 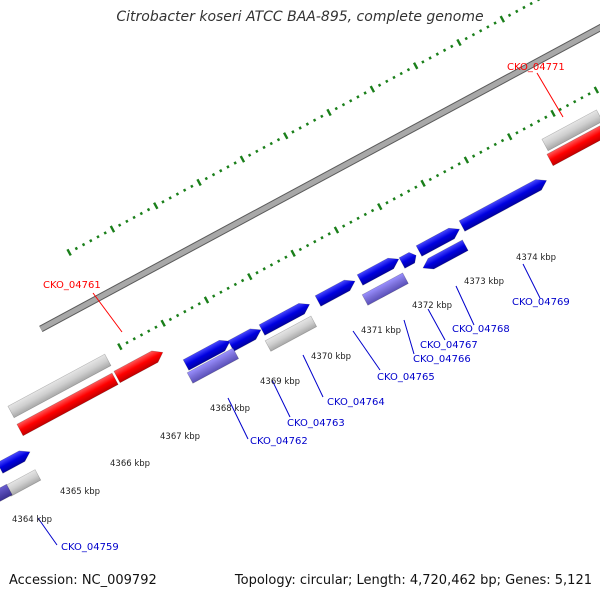 I want to click on gene-cko-04762-fwd, so click(x=206, y=355).